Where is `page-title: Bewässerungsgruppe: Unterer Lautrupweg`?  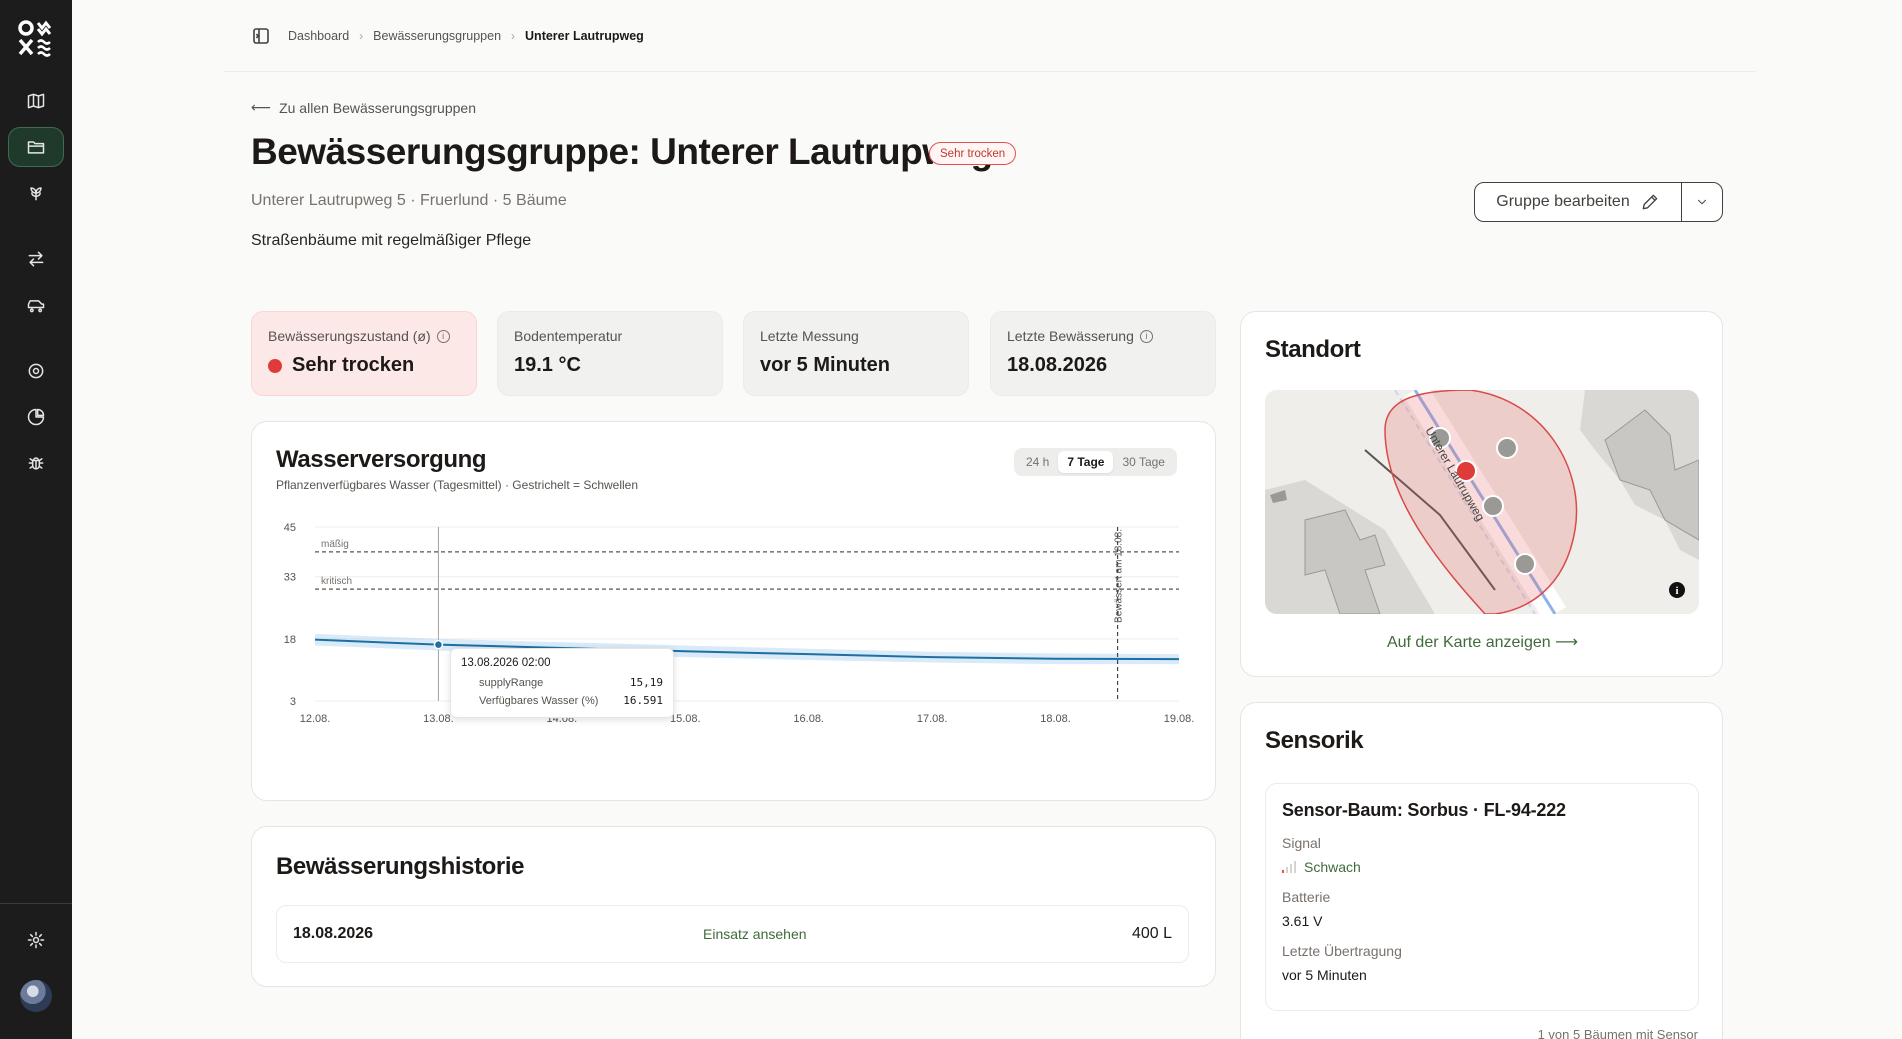 page-title: Bewässerungsgruppe: Unterer Lautrupweg is located at coordinates (622, 151).